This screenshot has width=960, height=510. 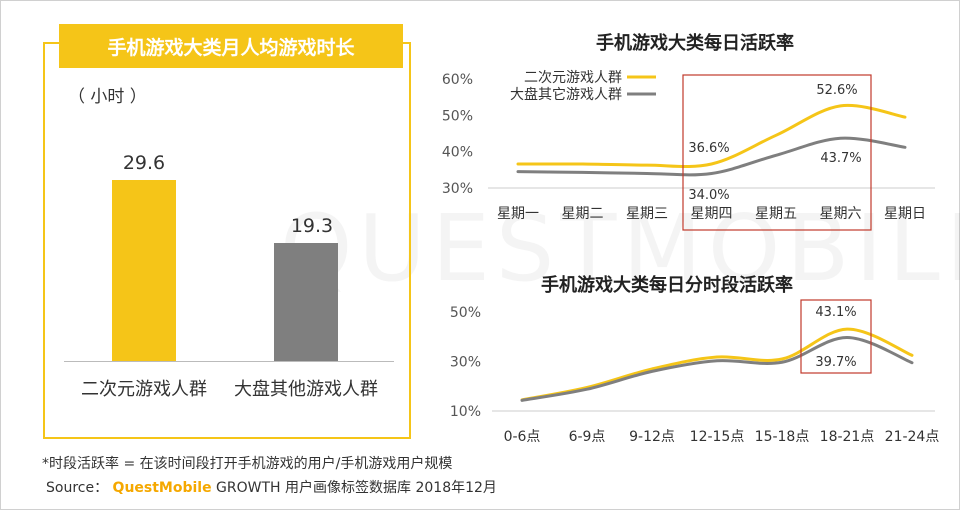 I want to click on footnote: *时段活跃率 = 在该时间段打开手机游戏的用户/手机游戏用户规模, so click(x=247, y=464).